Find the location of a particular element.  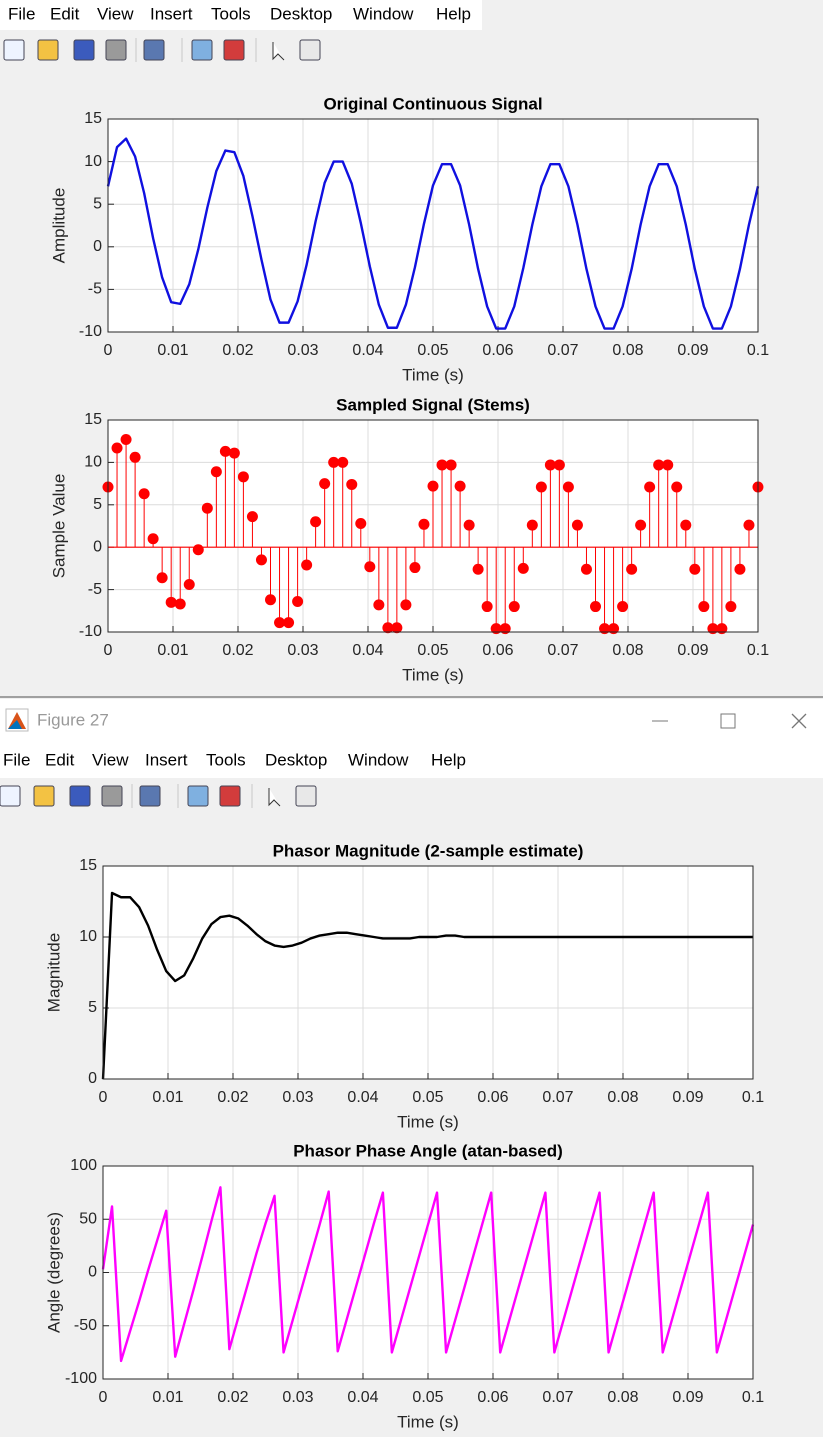

chart-title: Sampled Signal (Stems) is located at coordinates (433, 404).